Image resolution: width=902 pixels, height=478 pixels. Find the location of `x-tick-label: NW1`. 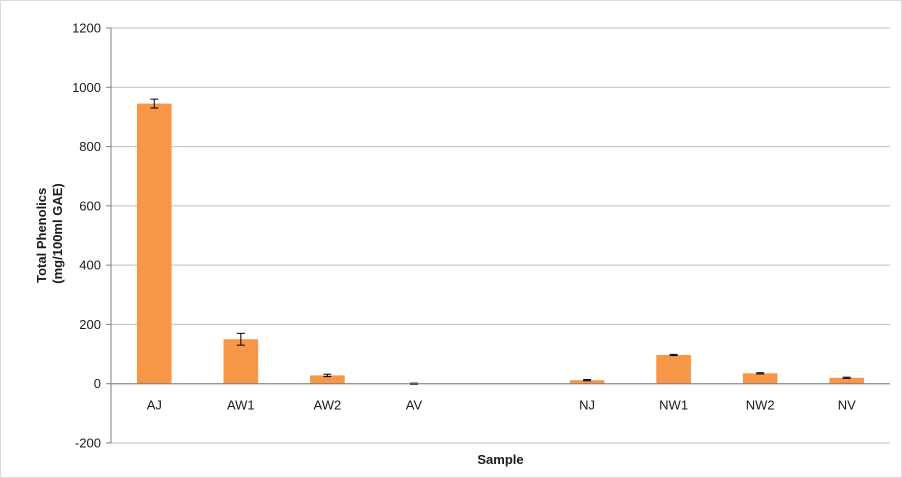

x-tick-label: NW1 is located at coordinates (673, 405).